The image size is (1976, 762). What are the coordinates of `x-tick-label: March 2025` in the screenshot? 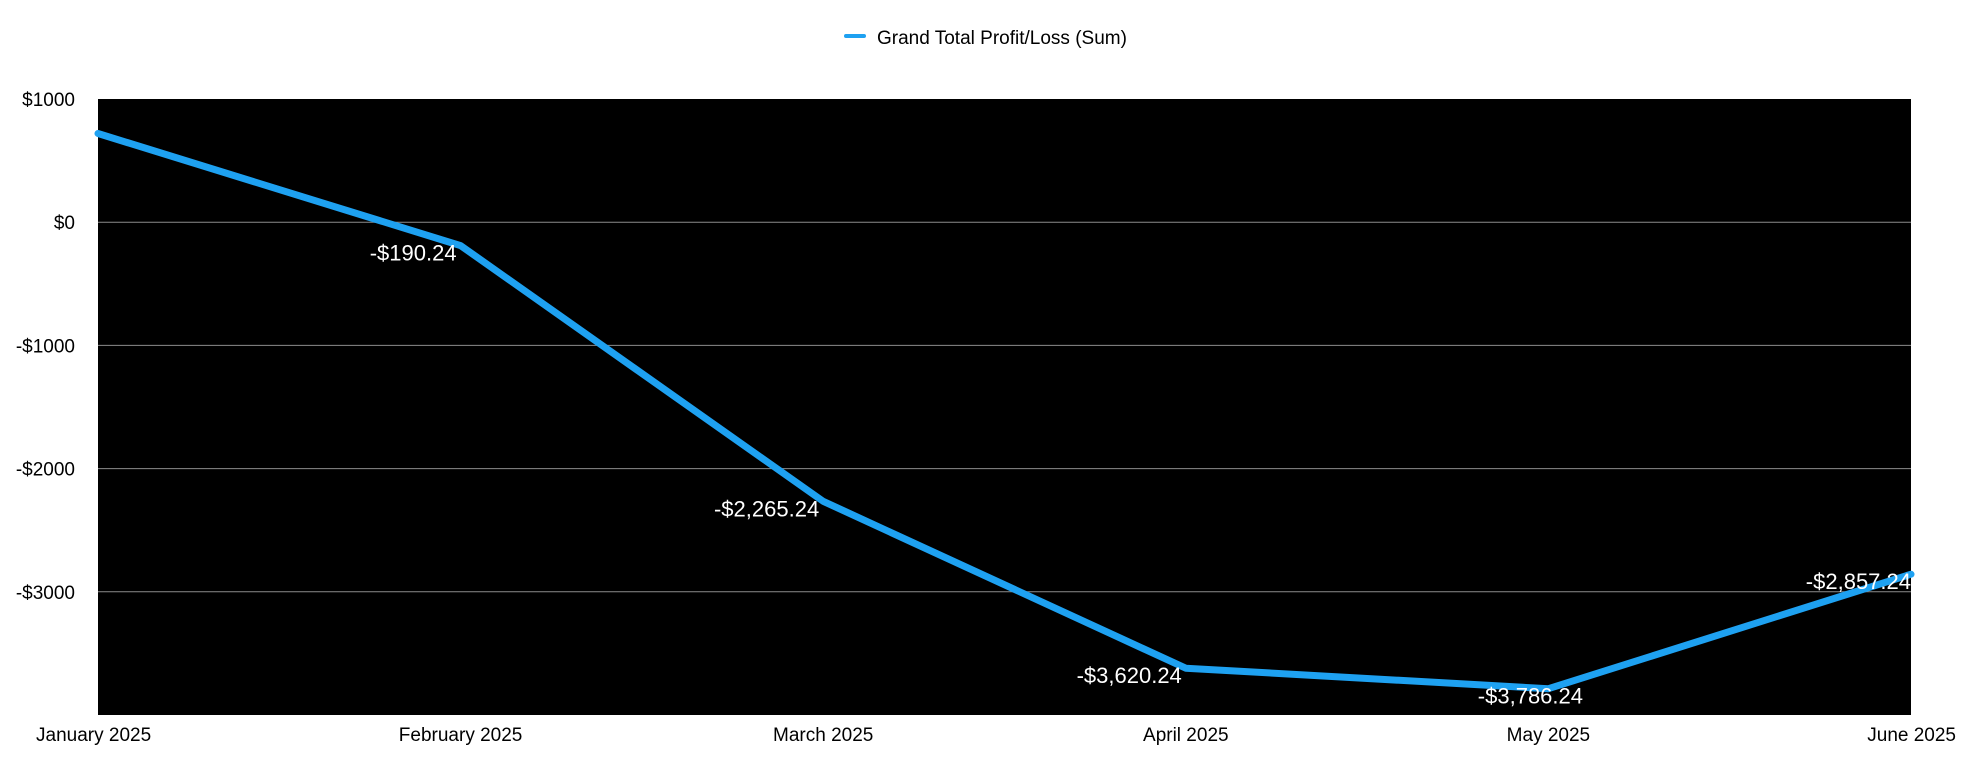 It's located at (823, 735).